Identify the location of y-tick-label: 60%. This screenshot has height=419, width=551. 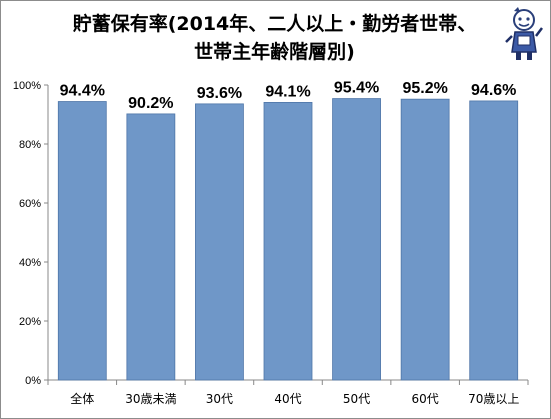
(30, 204).